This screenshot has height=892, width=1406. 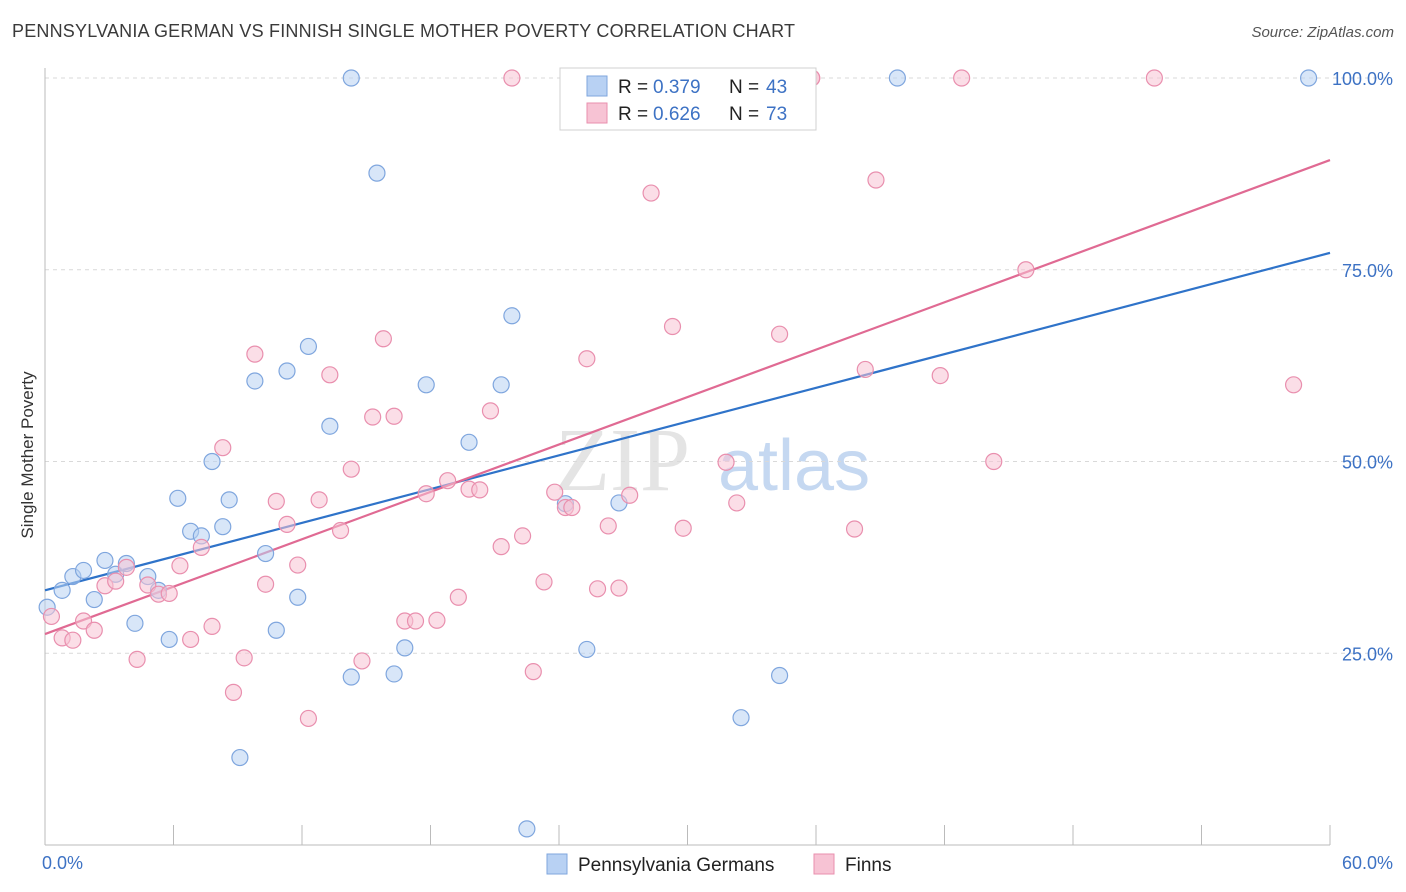 What do you see at coordinates (597, 113) in the screenshot?
I see `legend-swatch-pink` at bounding box center [597, 113].